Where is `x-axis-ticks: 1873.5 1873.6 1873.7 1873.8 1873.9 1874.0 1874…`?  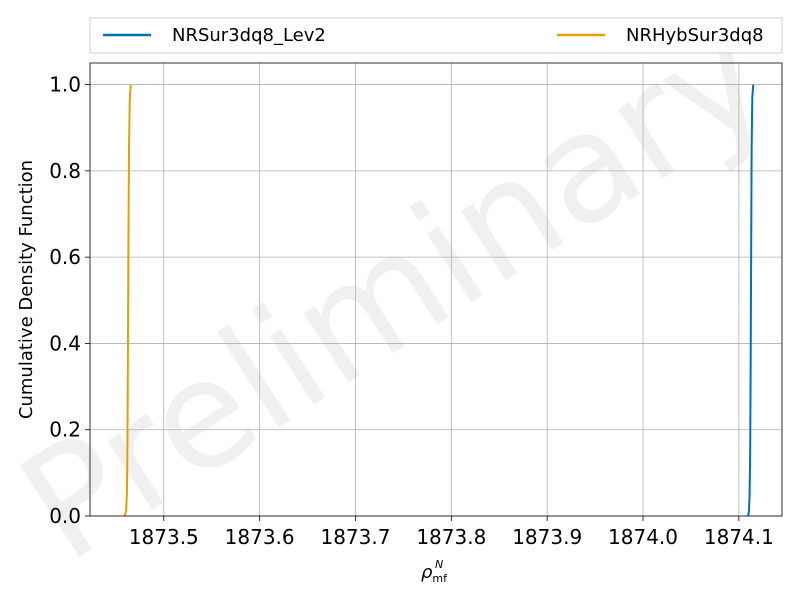 x-axis-ticks: 1873.5 1873.6 1873.7 1873.8 1873.9 1874.0 1874… is located at coordinates (451, 532).